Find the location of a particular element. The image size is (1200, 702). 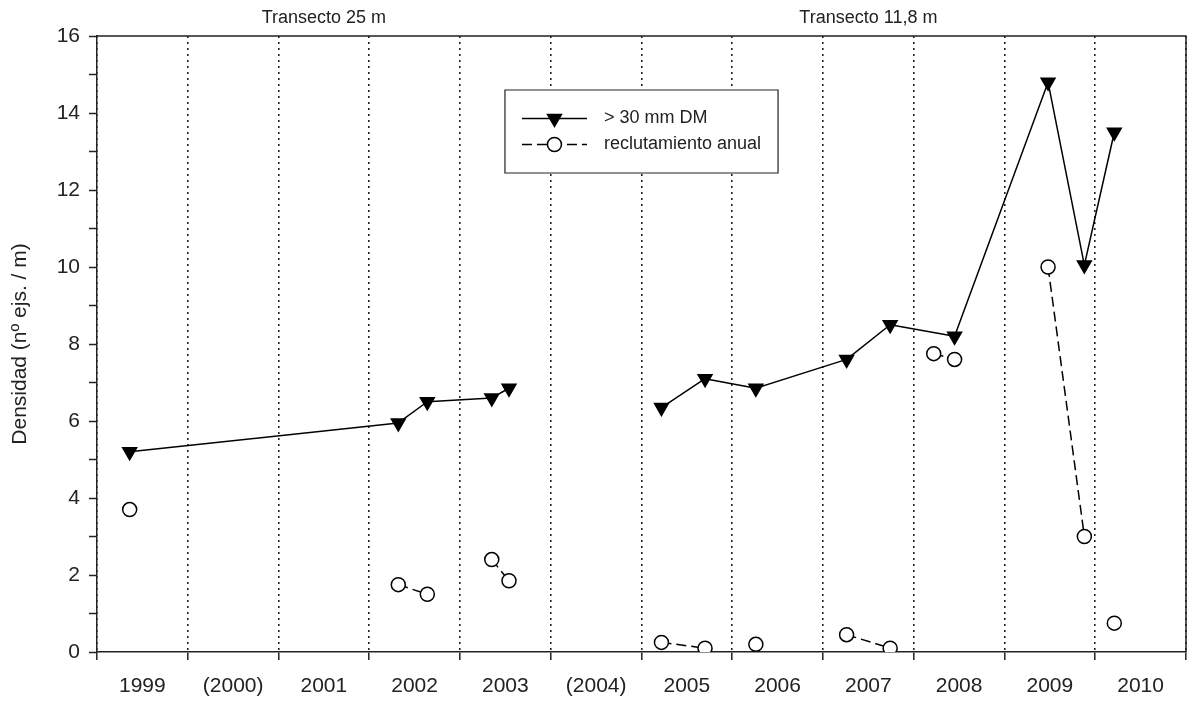

legend-label: > 30 mm DM is located at coordinates (655, 117).